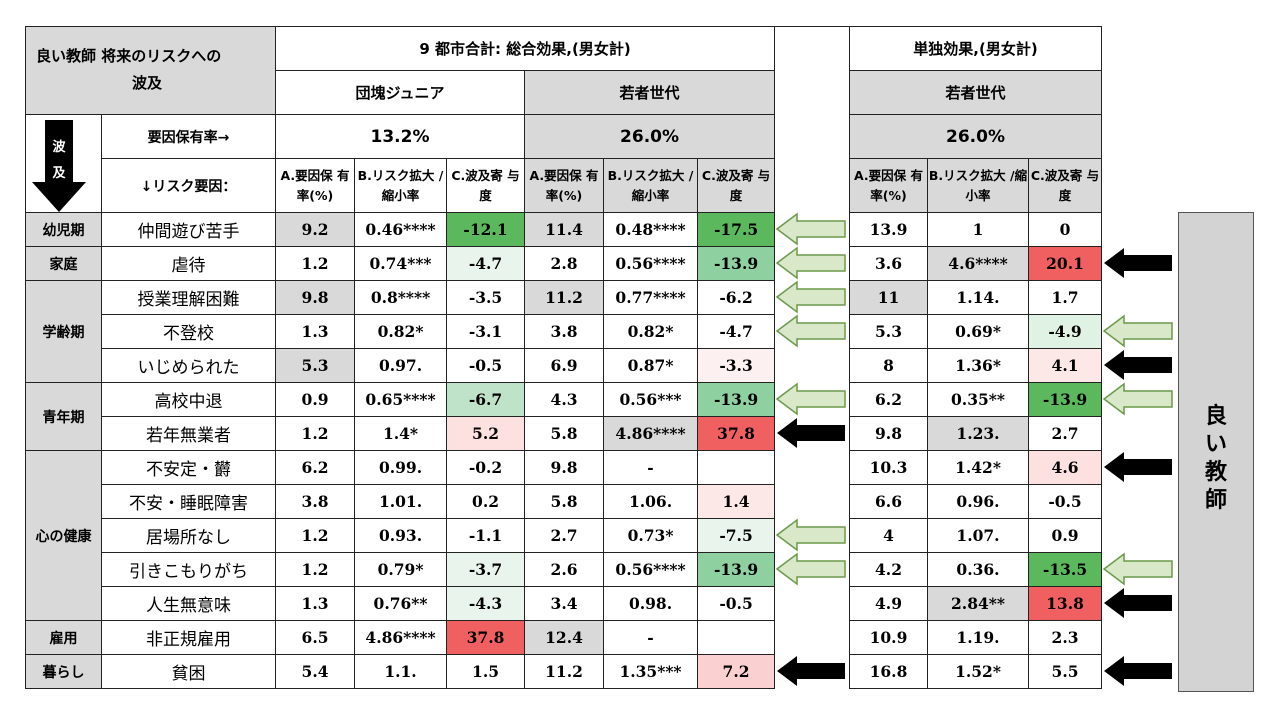 The image size is (1280, 720). I want to click on value-cell-yA: 11.4, so click(564, 229).